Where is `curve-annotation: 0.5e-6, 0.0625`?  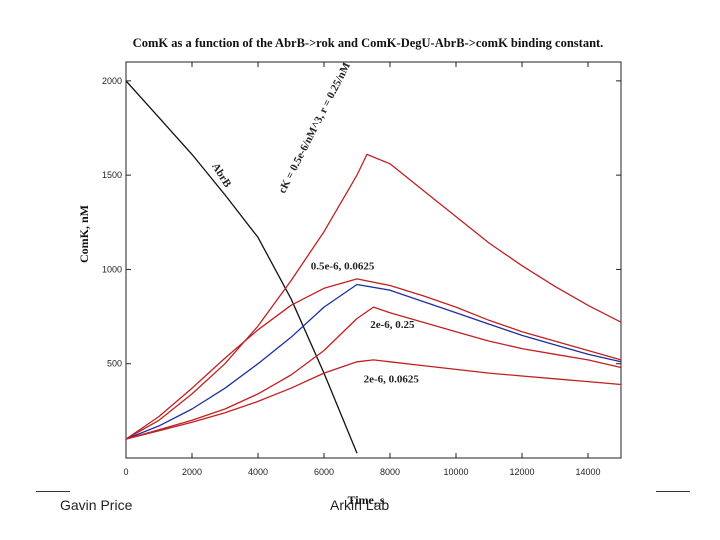
curve-annotation: 0.5e-6, 0.0625 is located at coordinates (343, 266).